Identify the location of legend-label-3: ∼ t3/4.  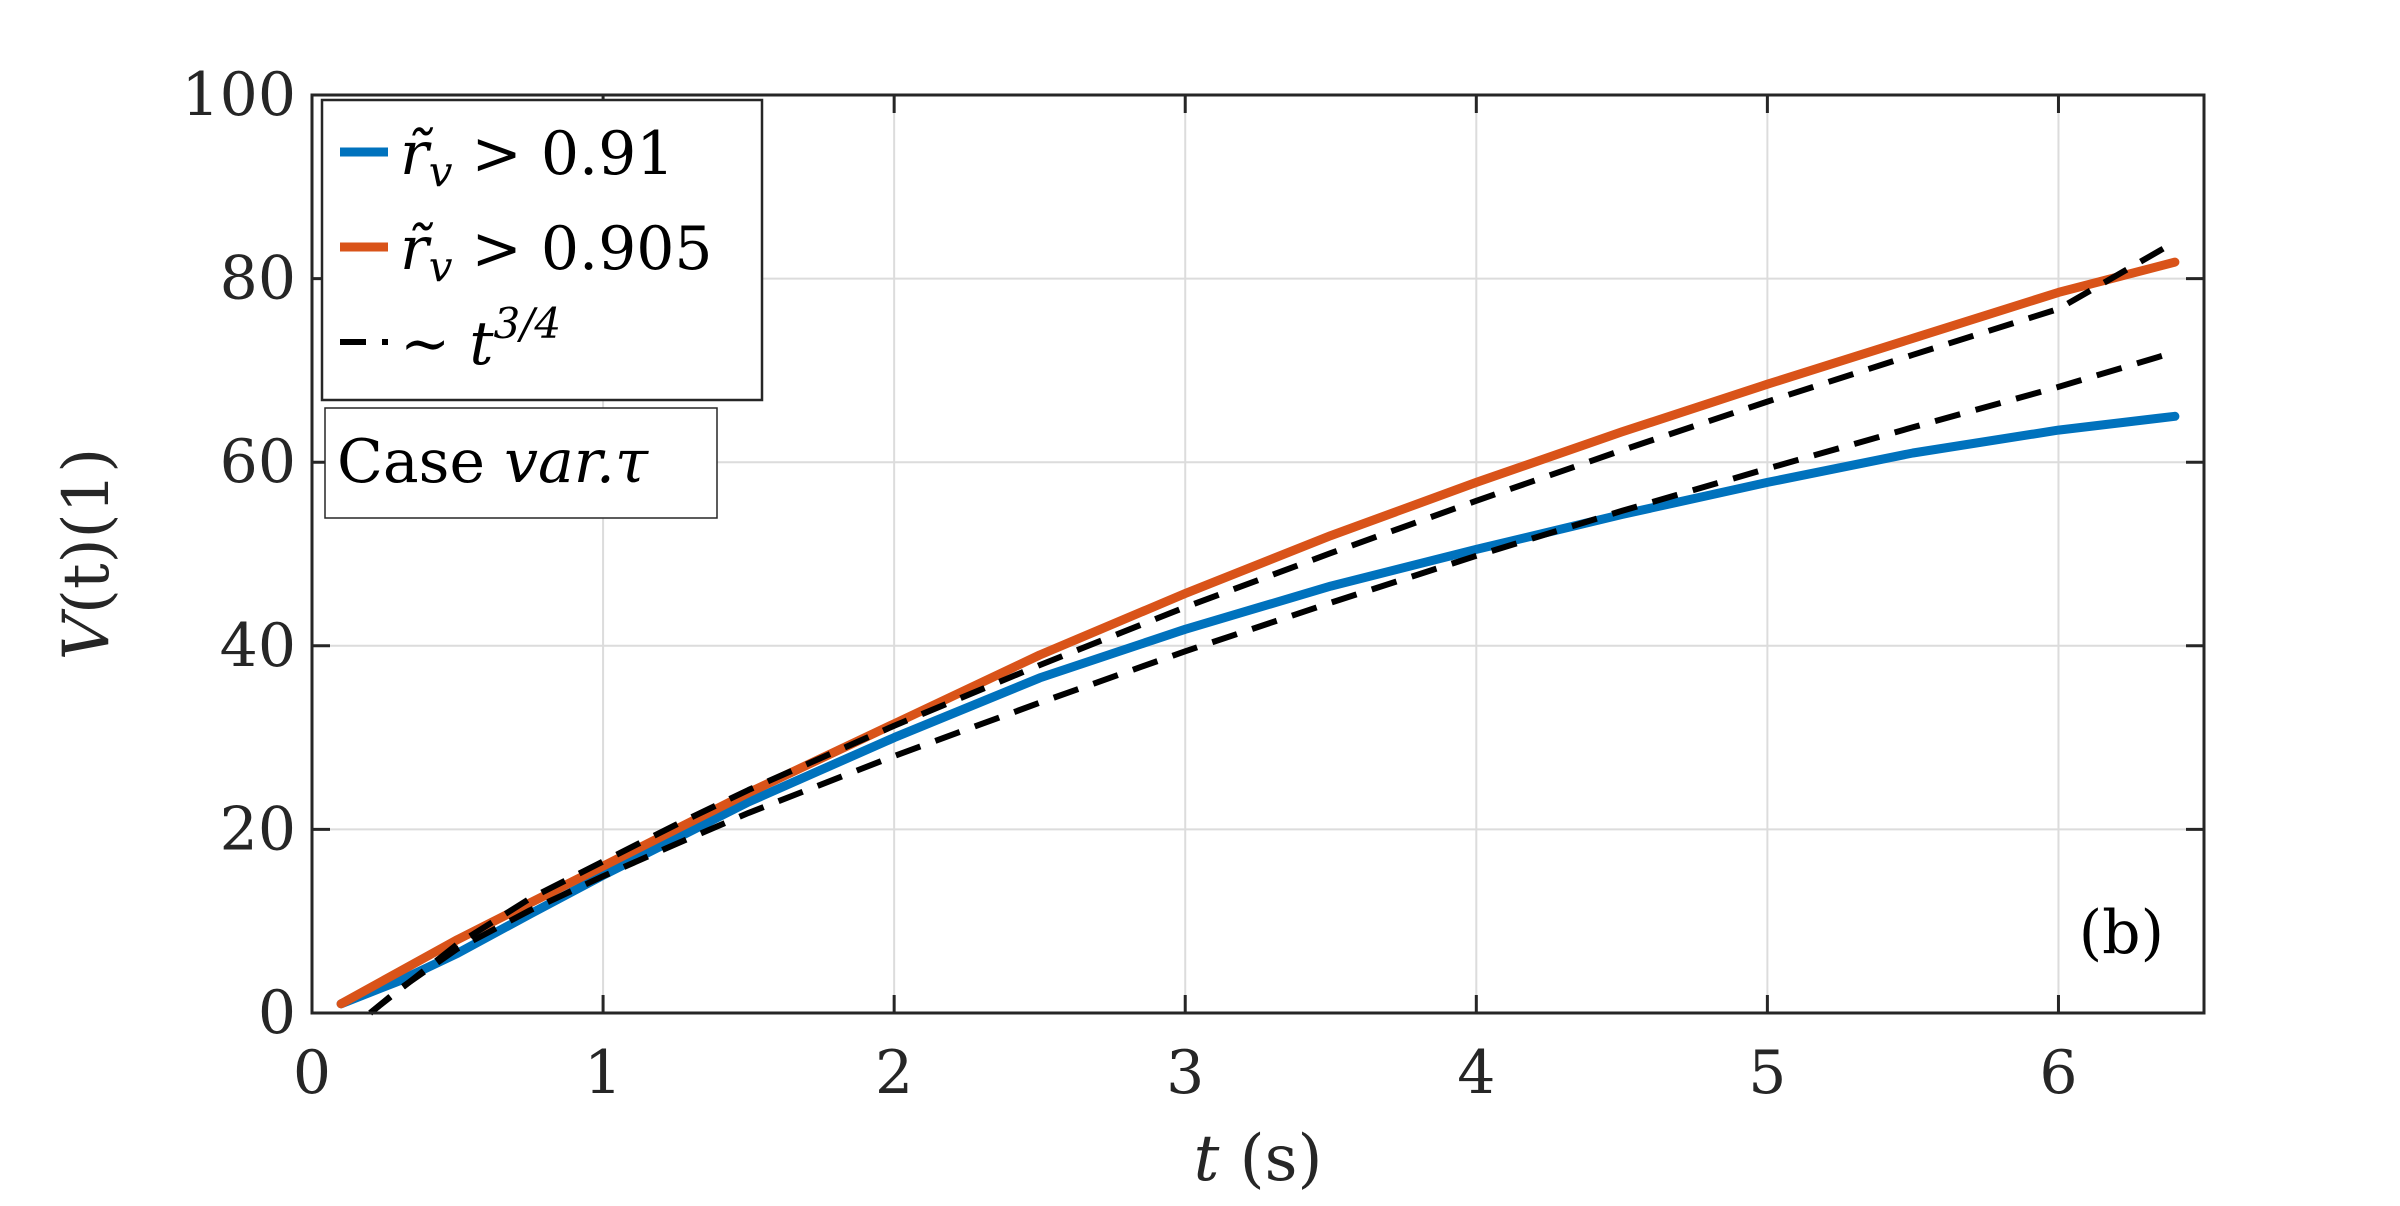
(480, 339).